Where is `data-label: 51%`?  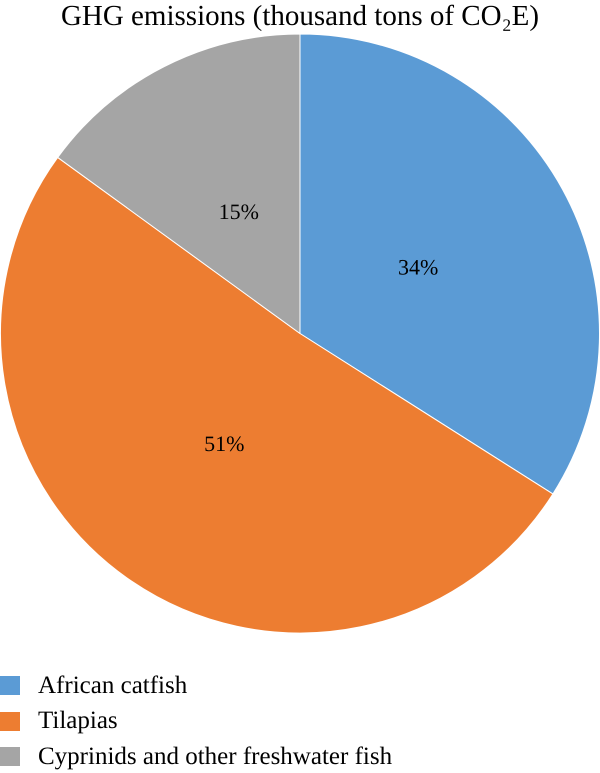 data-label: 51% is located at coordinates (224, 443).